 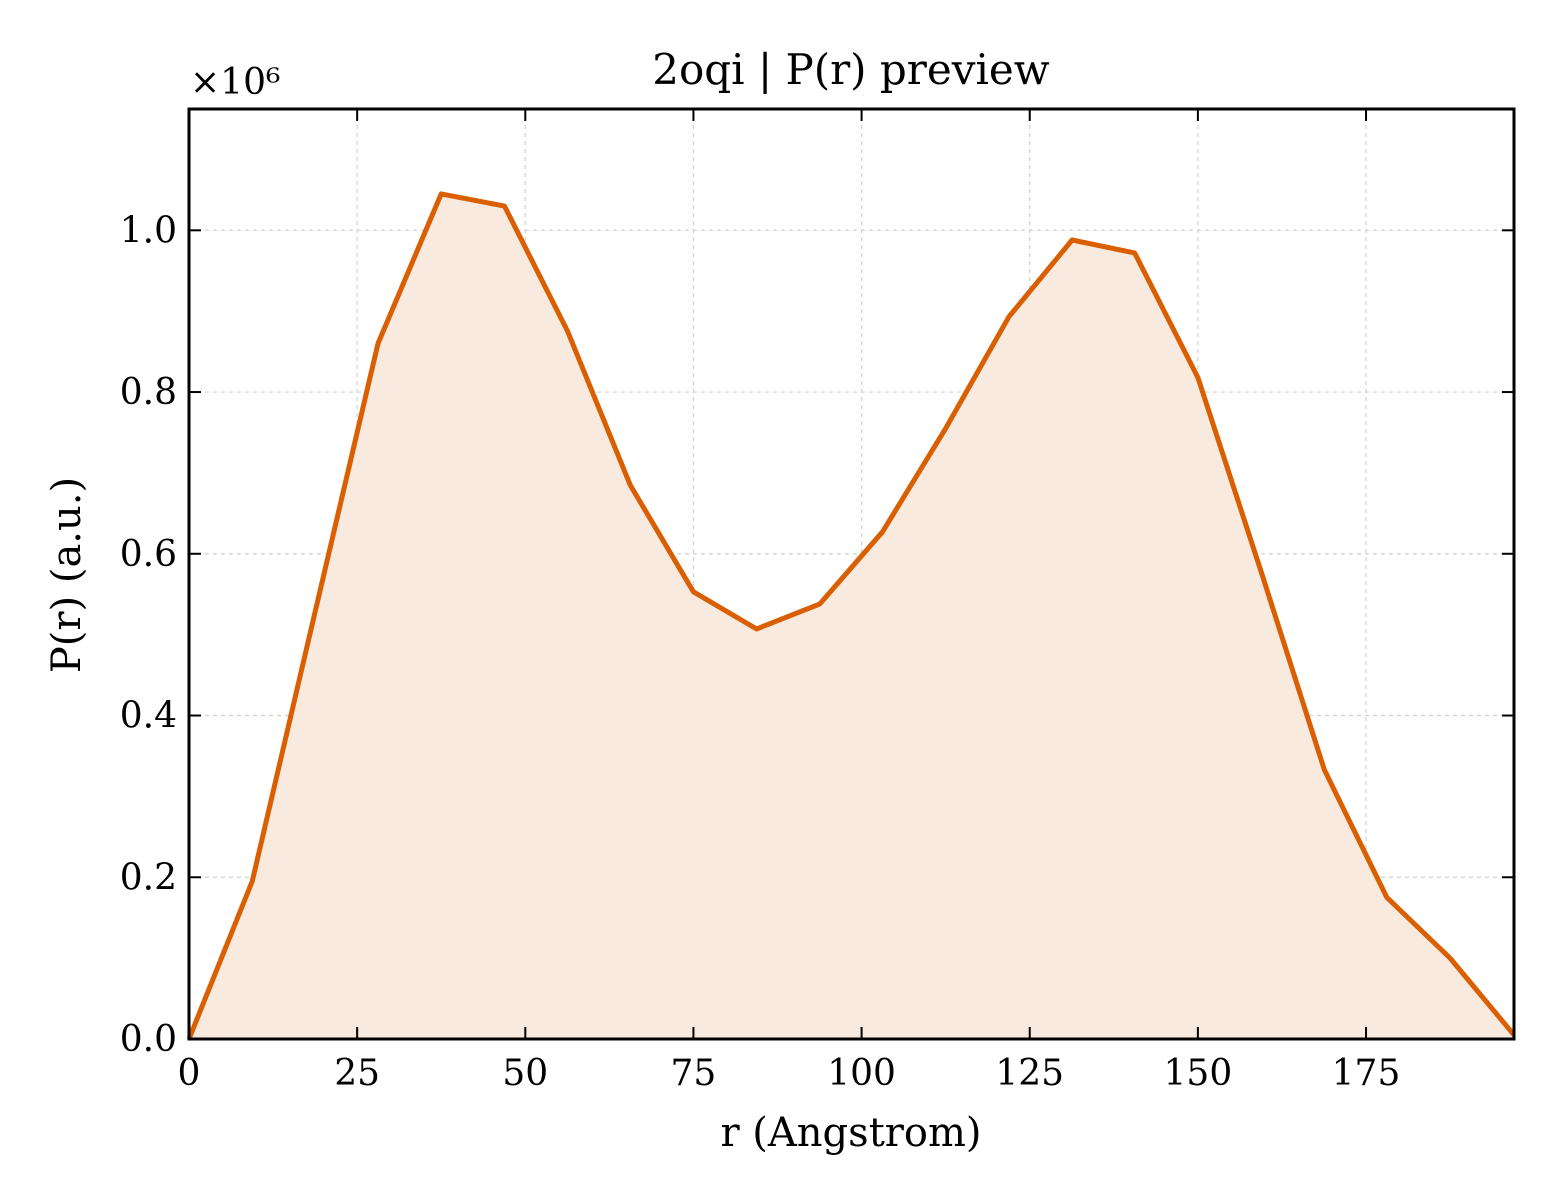 What do you see at coordinates (235, 82) in the screenshot?
I see `y-offset-label: ×10⁶` at bounding box center [235, 82].